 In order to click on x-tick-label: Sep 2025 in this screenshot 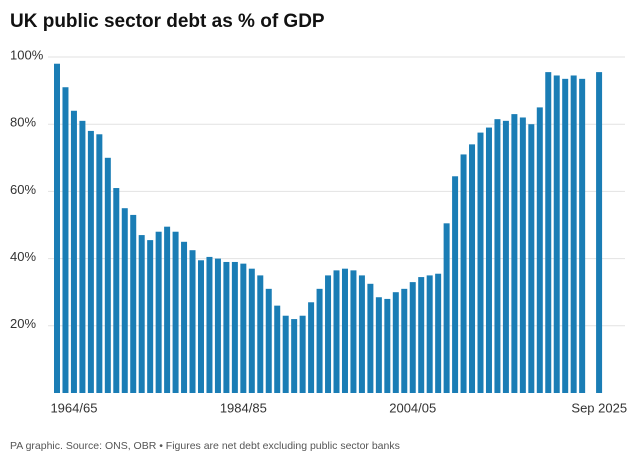, I will do `click(599, 407)`.